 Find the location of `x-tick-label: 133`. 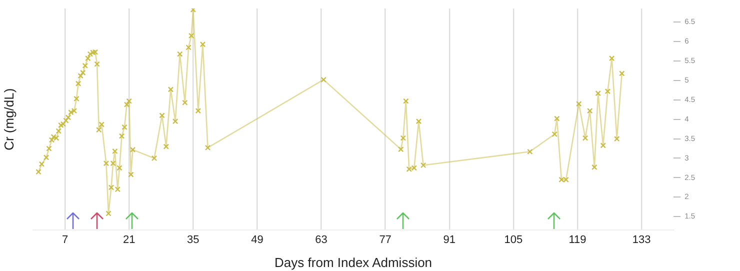

x-tick-label: 133 is located at coordinates (641, 240).